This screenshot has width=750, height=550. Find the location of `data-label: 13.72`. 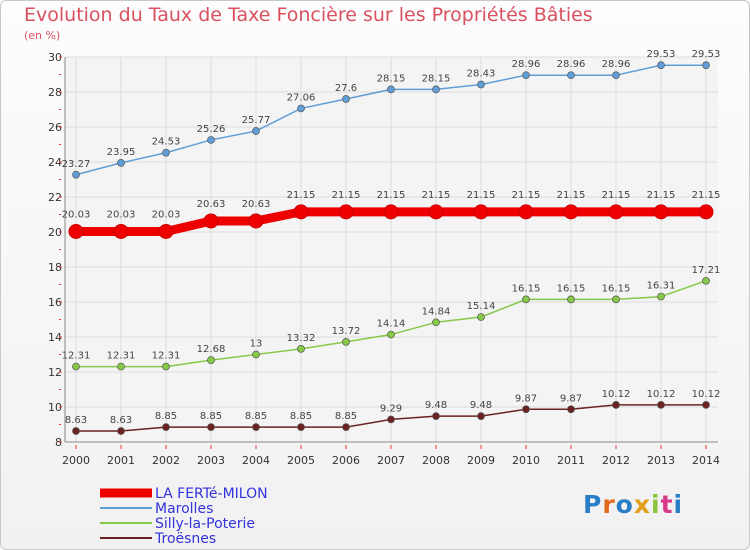

data-label: 13.72 is located at coordinates (346, 331).